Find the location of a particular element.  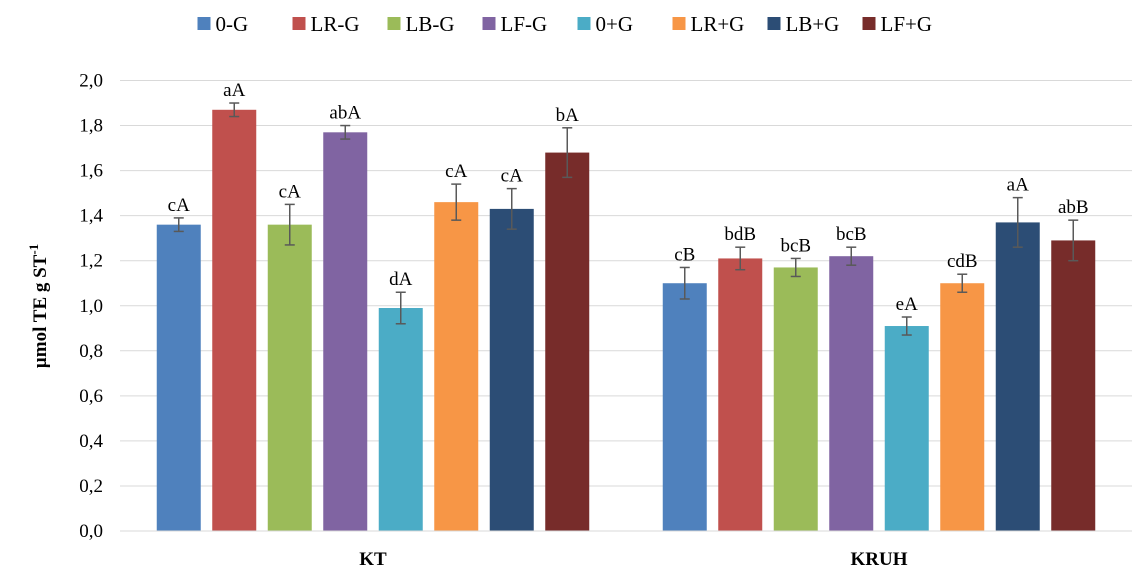

bar-0+G-KRUH is located at coordinates (906, 428).